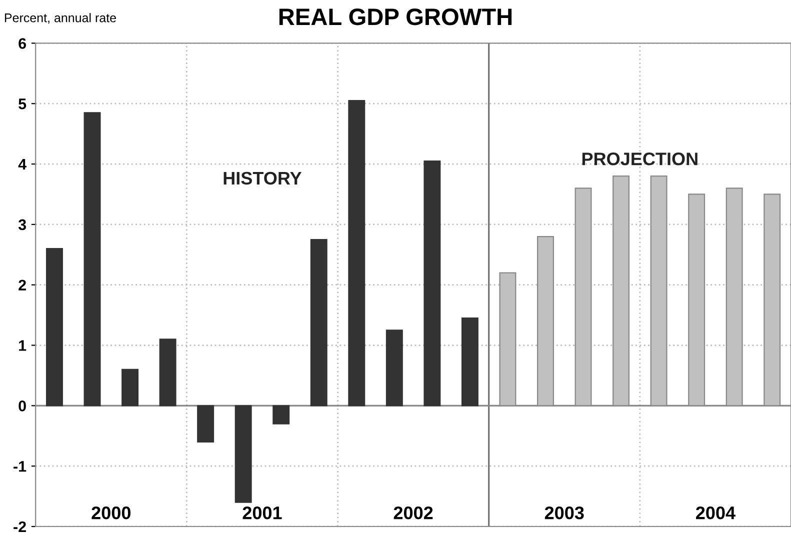 The width and height of the screenshot is (791, 540). What do you see at coordinates (395, 17) in the screenshot?
I see `chart-title: REAL GDP GROWTH` at bounding box center [395, 17].